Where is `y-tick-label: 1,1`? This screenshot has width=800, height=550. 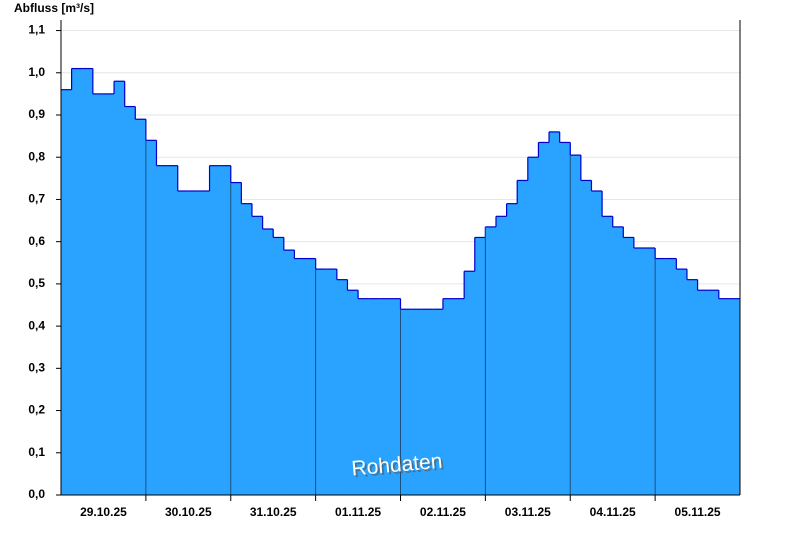 y-tick-label: 1,1 is located at coordinates (36, 30).